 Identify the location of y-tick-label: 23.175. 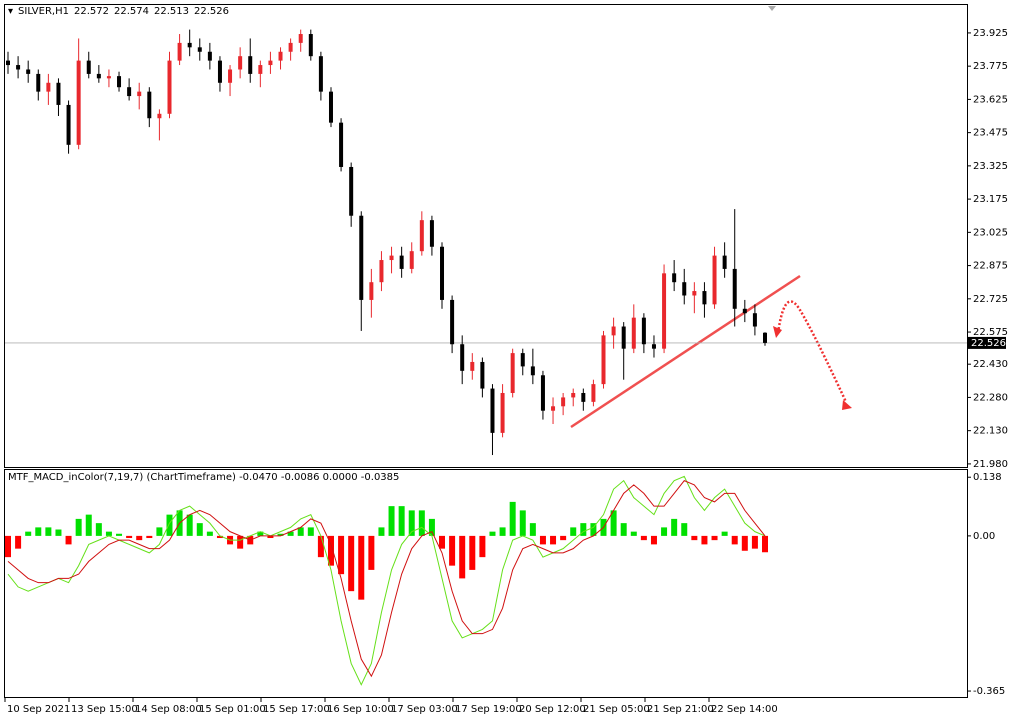
(990, 199).